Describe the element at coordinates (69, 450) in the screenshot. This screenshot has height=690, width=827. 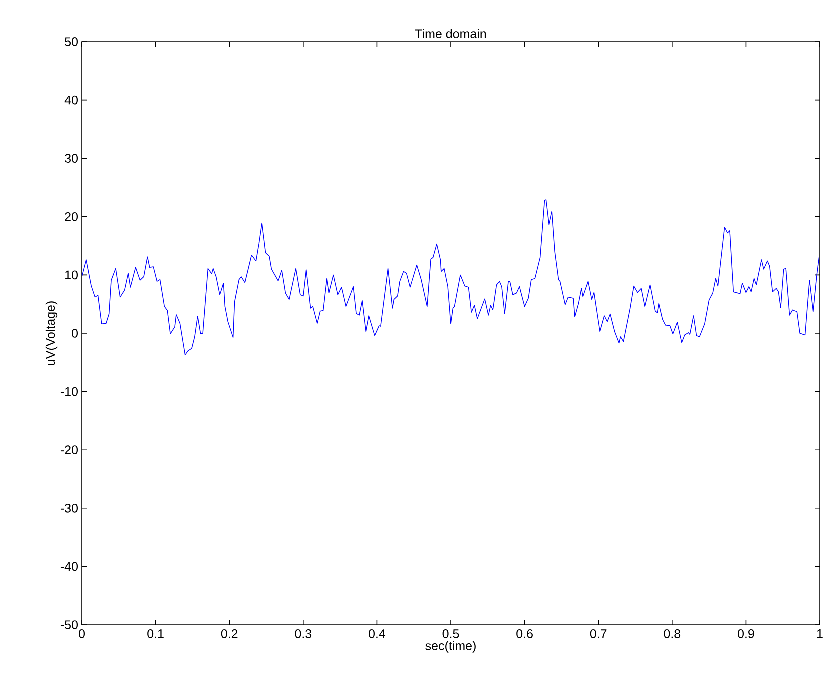
I see `y-tick-label: -20` at that location.